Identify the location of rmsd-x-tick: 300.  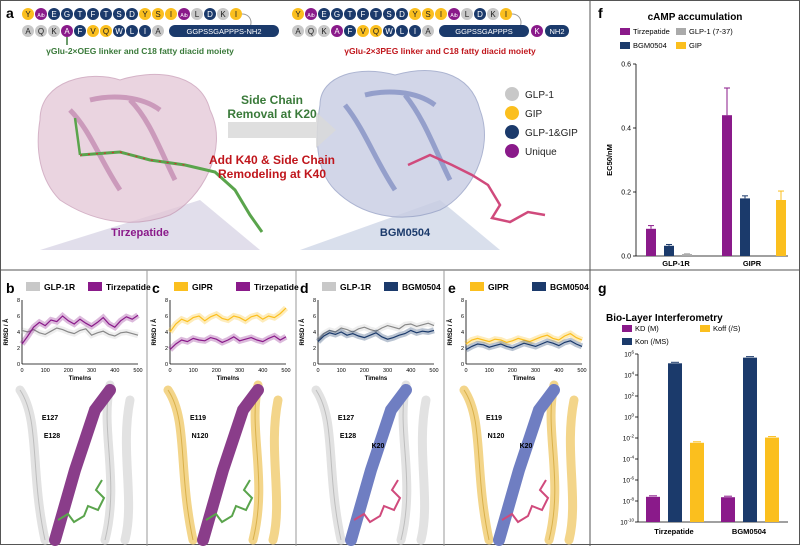
(91, 371).